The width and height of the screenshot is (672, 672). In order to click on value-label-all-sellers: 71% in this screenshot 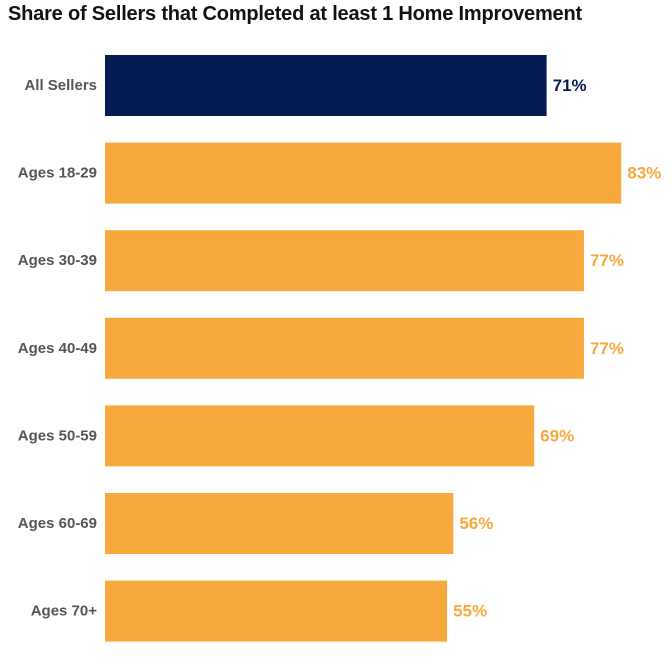, I will do `click(570, 85)`.